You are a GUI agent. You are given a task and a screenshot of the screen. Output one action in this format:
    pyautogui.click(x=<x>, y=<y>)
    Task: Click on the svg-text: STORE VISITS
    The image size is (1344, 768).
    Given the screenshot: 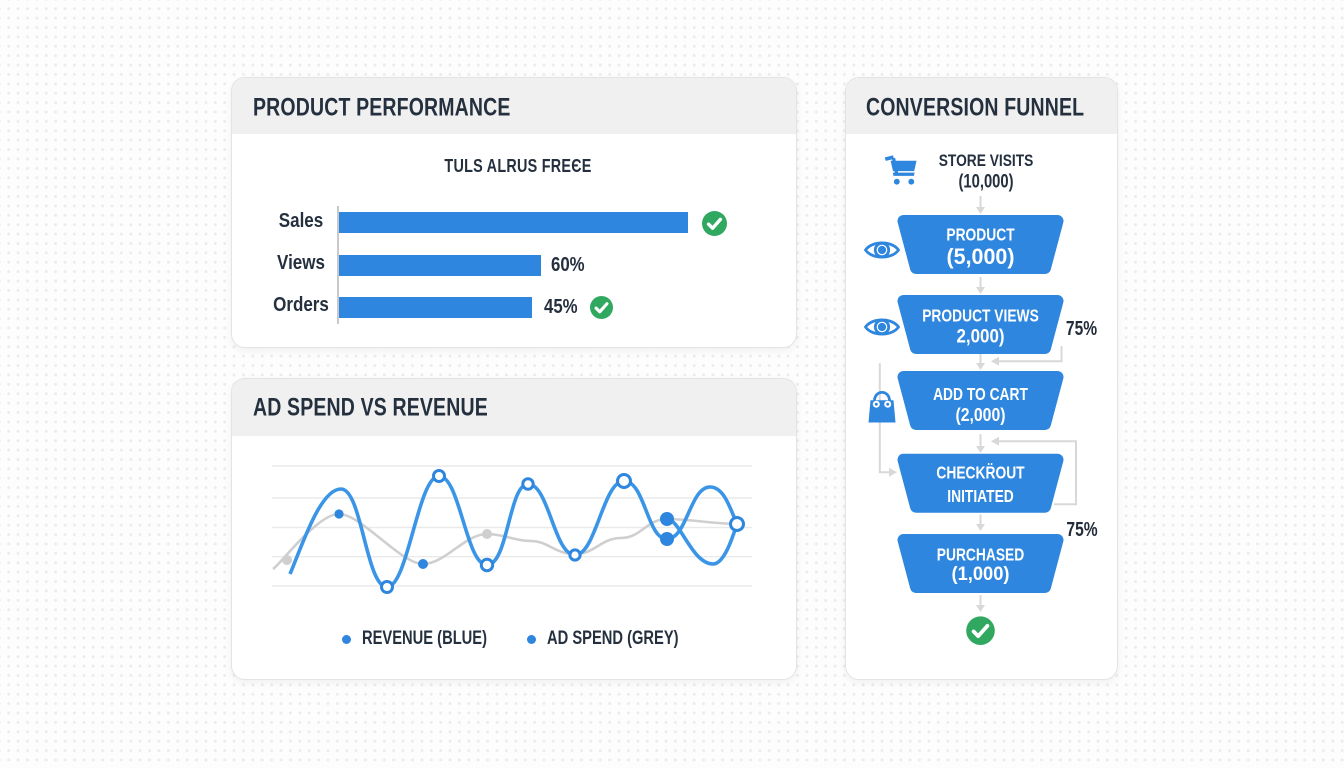 What is the action you would take?
    pyautogui.click(x=986, y=161)
    